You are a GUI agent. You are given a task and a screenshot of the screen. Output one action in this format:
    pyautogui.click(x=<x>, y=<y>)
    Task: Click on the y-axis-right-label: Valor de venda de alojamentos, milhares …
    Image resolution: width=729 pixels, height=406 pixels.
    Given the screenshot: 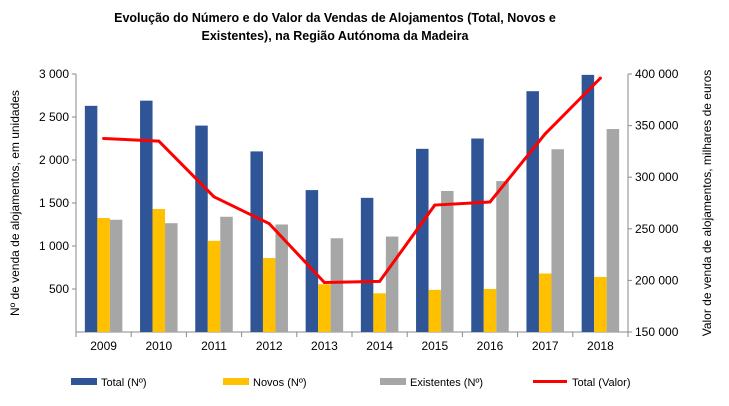 What is the action you would take?
    pyautogui.click(x=707, y=203)
    